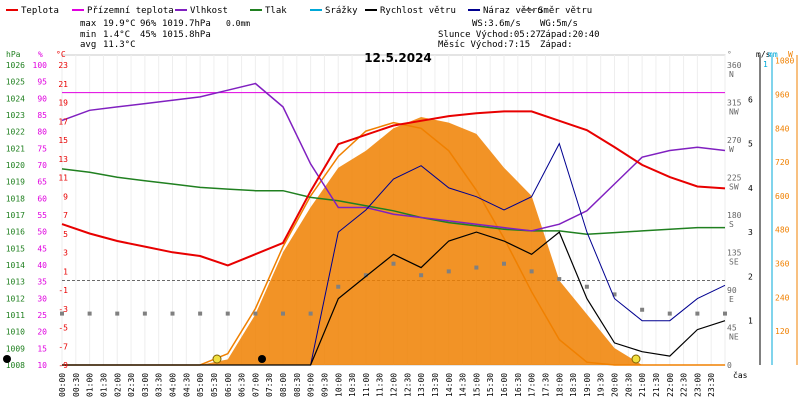 This screenshot has width=800, height=400. Describe the element at coordinates (148, 35) in the screenshot. I see `stats-min-hum: 45%` at that location.